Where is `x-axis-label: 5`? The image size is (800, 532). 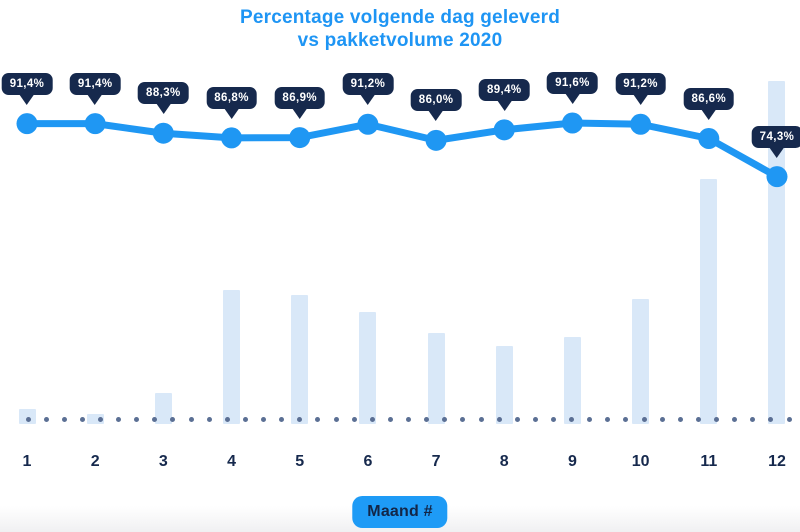 x-axis-label: 5 is located at coordinates (300, 461).